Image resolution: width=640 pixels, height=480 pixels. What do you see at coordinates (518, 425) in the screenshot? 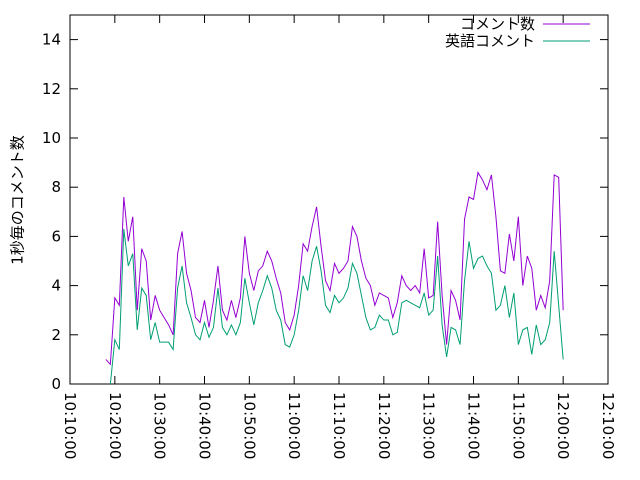
I see `x-tick-label: 11:50:00` at bounding box center [518, 425].